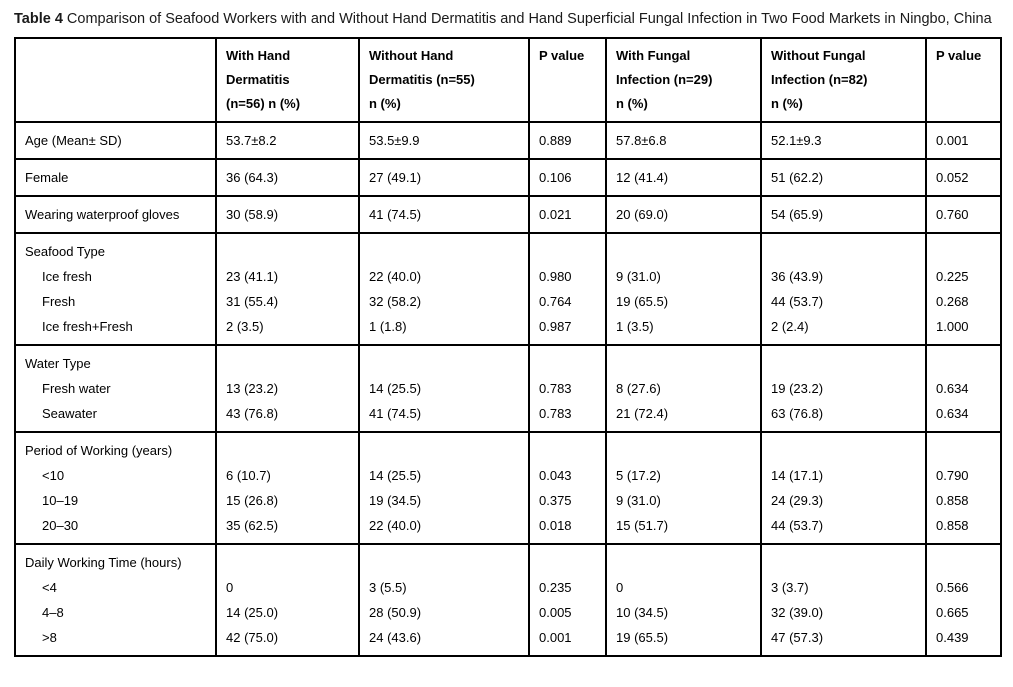 Image resolution: width=1013 pixels, height=687 pixels. Describe the element at coordinates (69, 413) in the screenshot. I see `subrow-label: Seawater` at that location.